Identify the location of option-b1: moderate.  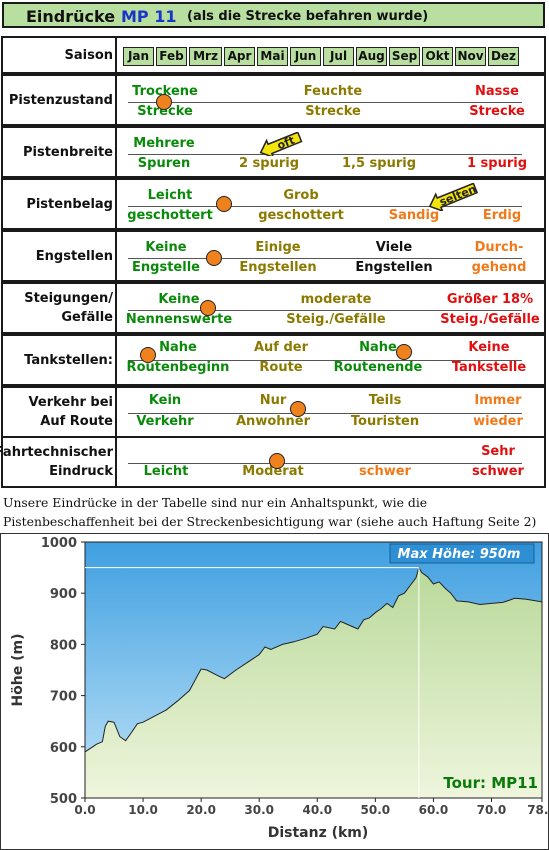
(336, 299).